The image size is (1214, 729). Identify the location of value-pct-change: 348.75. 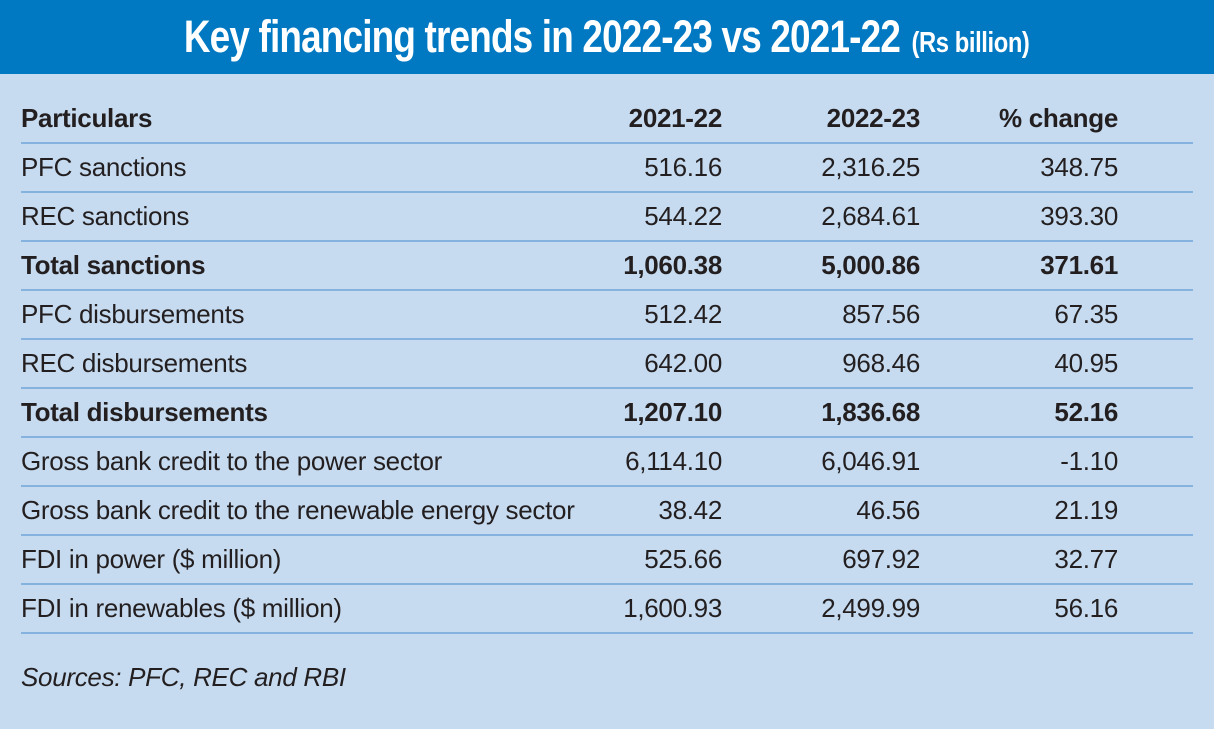
(1079, 167).